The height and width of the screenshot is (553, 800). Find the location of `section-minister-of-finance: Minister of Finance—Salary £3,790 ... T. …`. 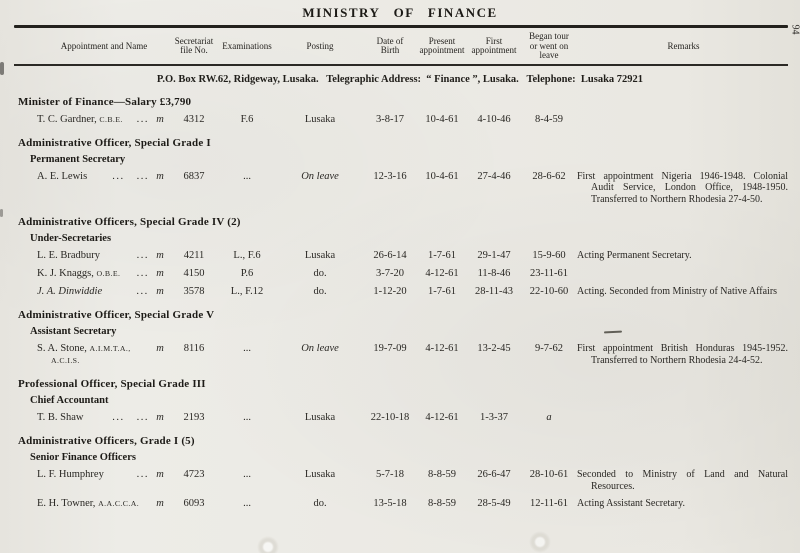

section-minister-of-finance: Minister of Finance—Salary £3,790 ... T. … is located at coordinates (400, 111).